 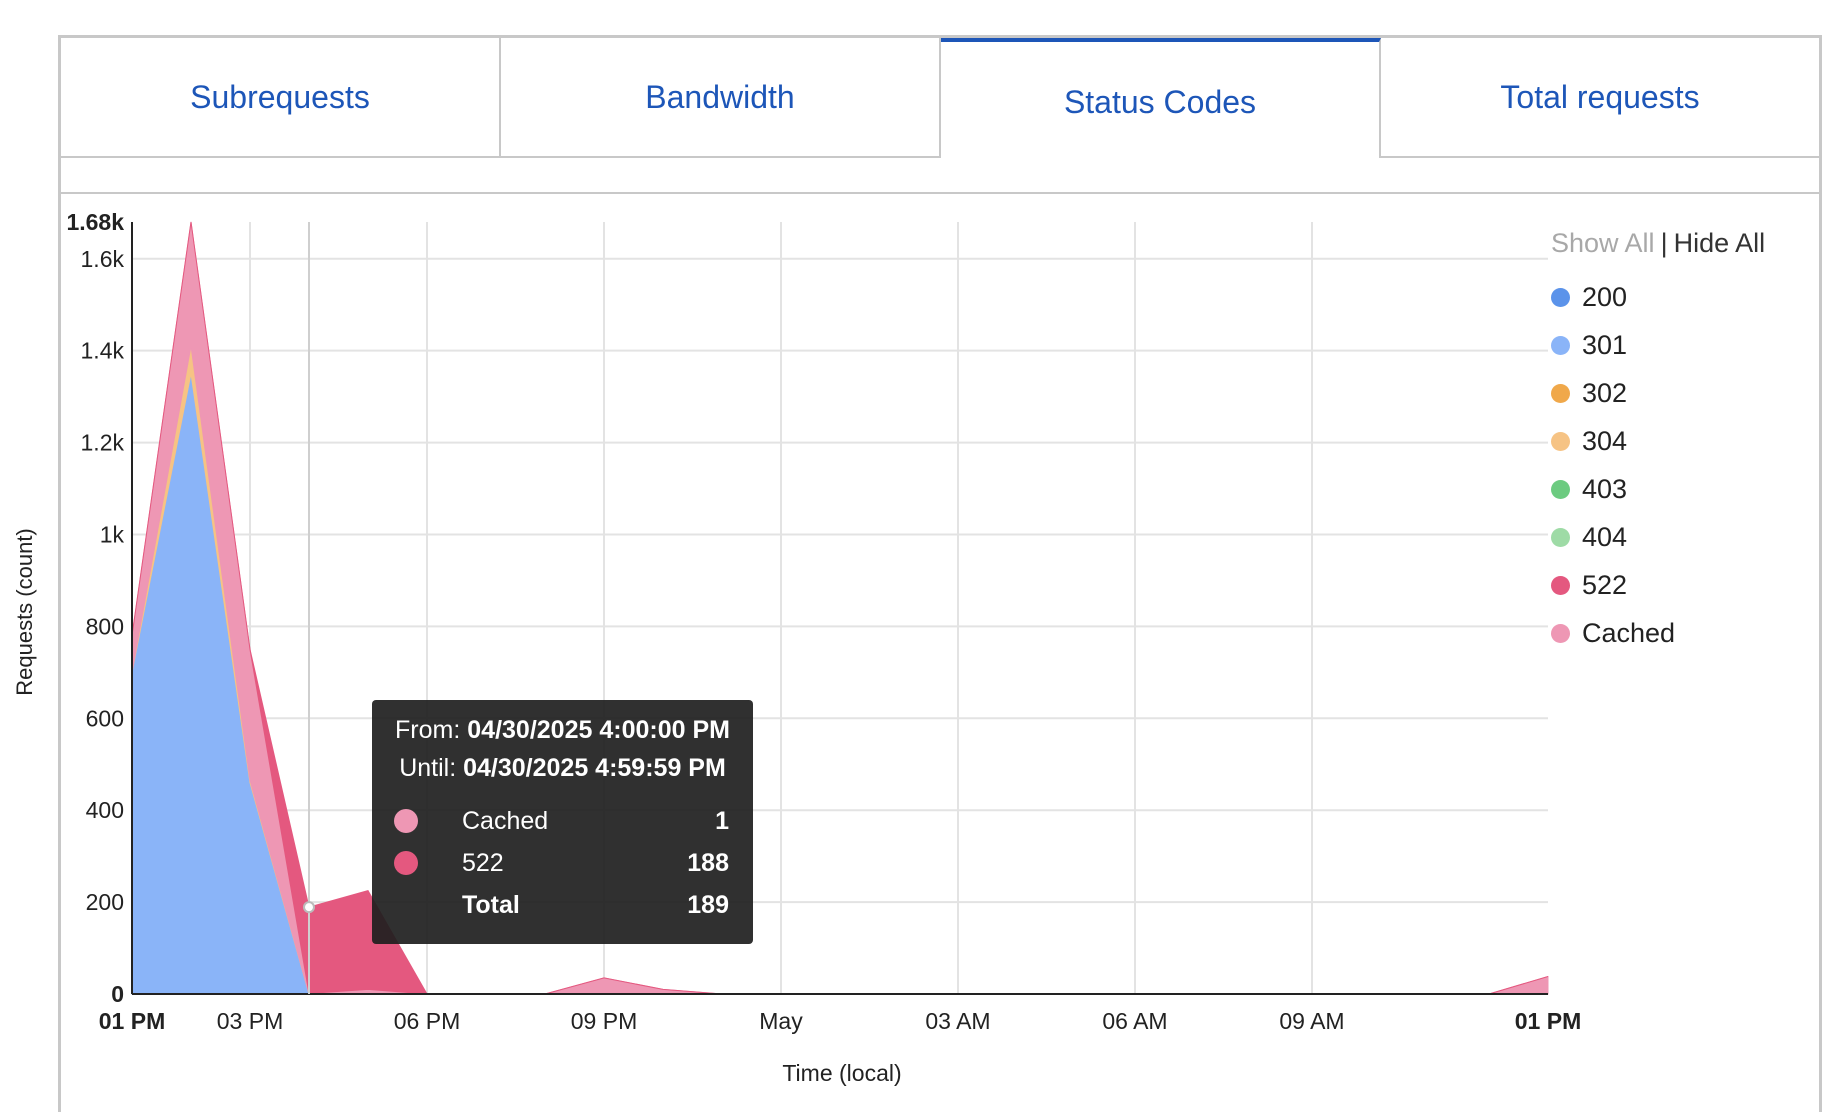 What do you see at coordinates (117, 994) in the screenshot?
I see `y-tick-label: 0` at bounding box center [117, 994].